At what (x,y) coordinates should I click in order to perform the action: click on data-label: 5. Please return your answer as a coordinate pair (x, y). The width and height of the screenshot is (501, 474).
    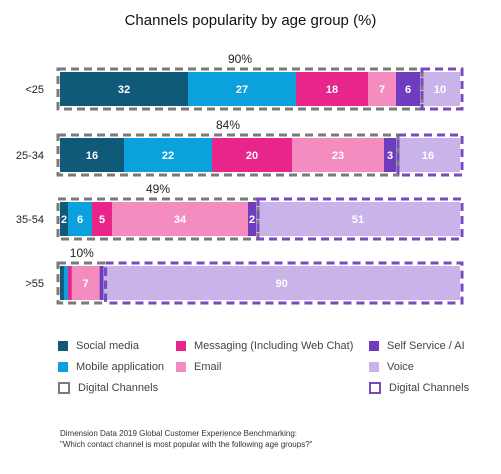
    Looking at the image, I should click on (102, 220).